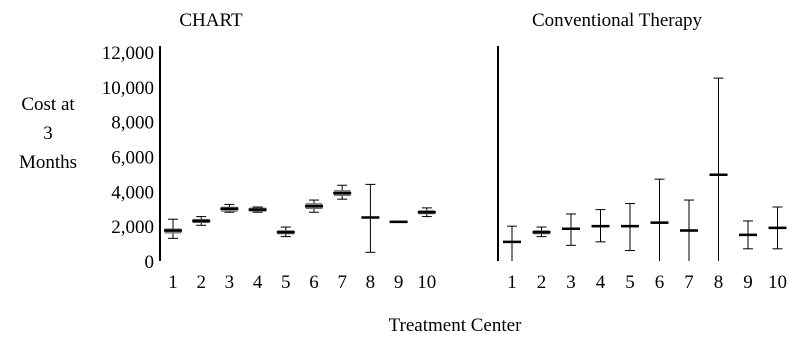 This screenshot has width=798, height=337. Describe the element at coordinates (128, 53) in the screenshot. I see `y-tick-label: 12,000` at that location.